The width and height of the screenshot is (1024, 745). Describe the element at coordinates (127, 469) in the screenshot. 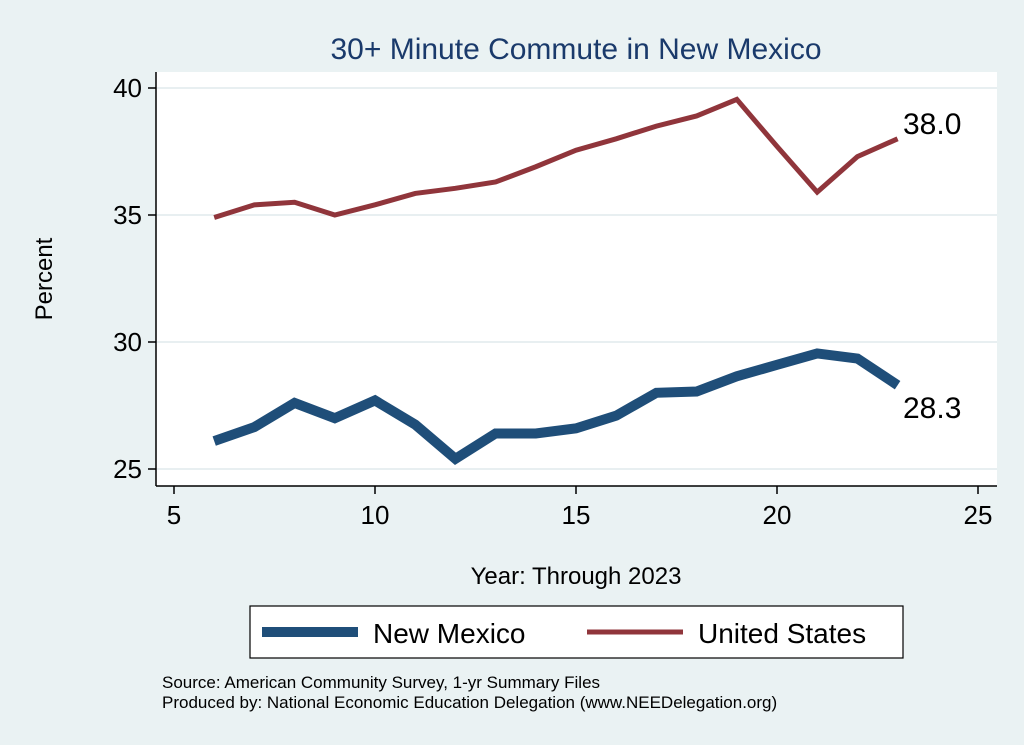

I see `y-tick-label-25: 25` at that location.